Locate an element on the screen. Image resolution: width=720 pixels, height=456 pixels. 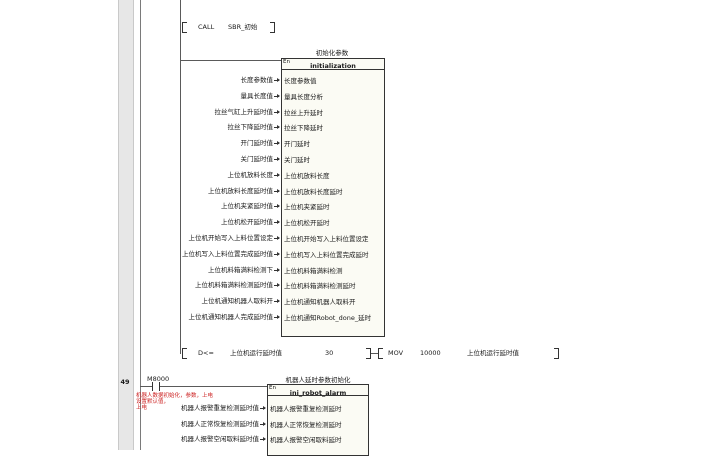
move-in: 10000 is located at coordinates (430, 353).